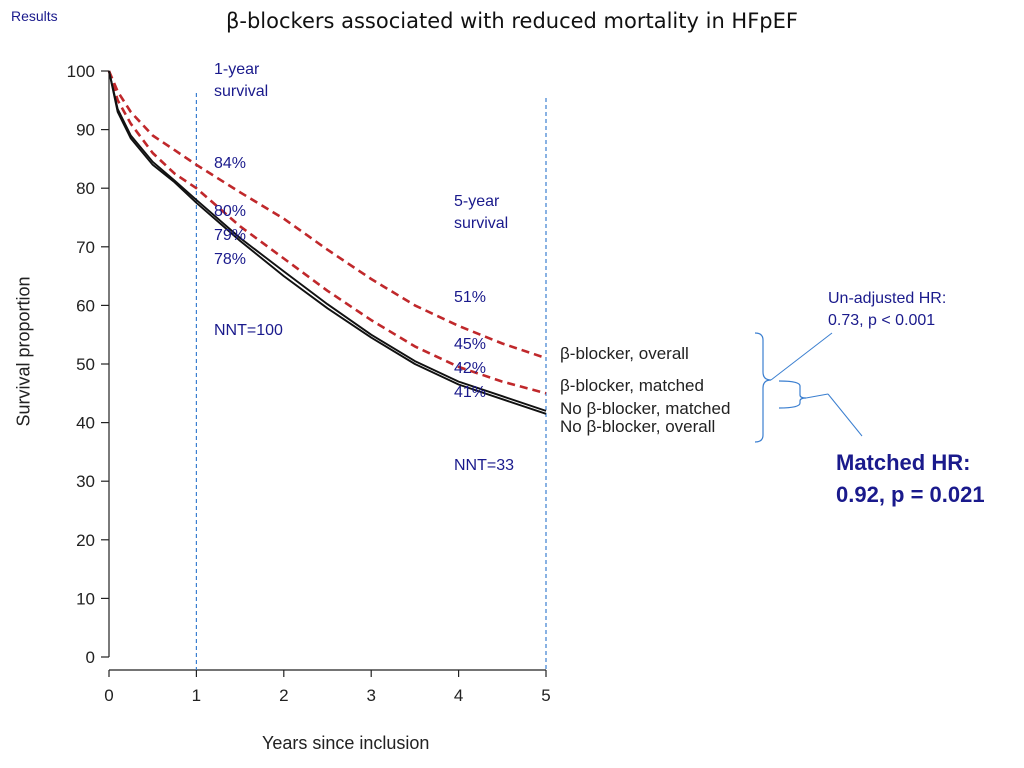  Describe the element at coordinates (470, 297) in the screenshot. I see `five-year-value-bb-overall: 51%` at that location.